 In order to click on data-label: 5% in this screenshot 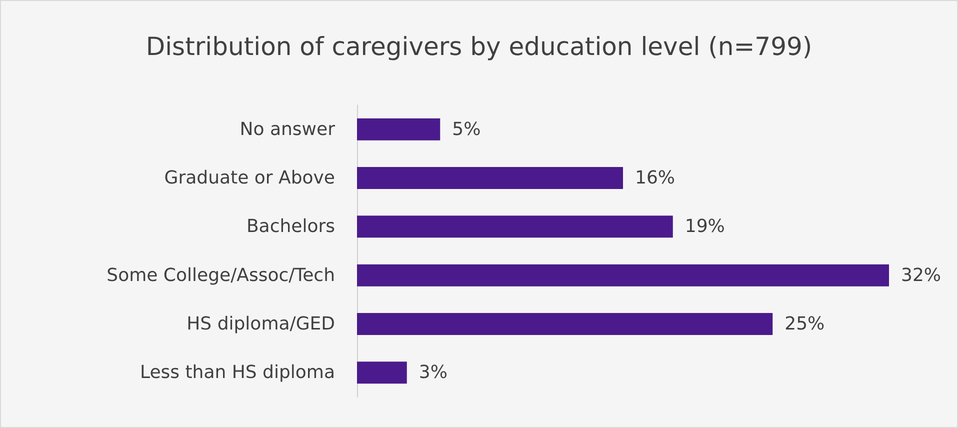, I will do `click(466, 129)`.